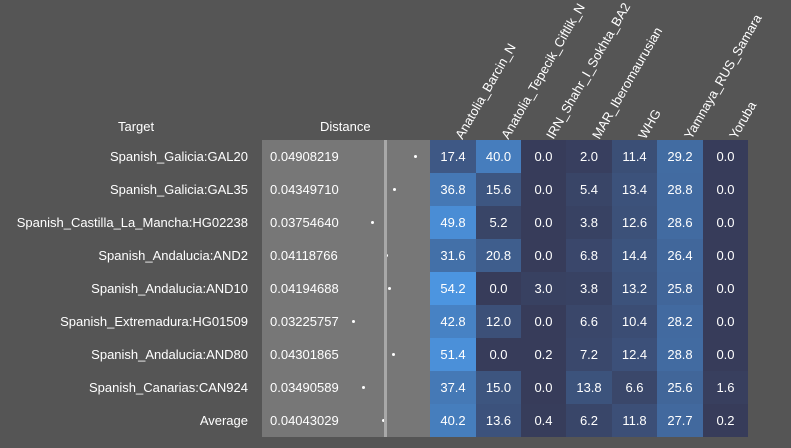 This screenshot has width=791, height=448. Describe the element at coordinates (346, 255) in the screenshot. I see `distance-cell: 0.04118766` at that location.